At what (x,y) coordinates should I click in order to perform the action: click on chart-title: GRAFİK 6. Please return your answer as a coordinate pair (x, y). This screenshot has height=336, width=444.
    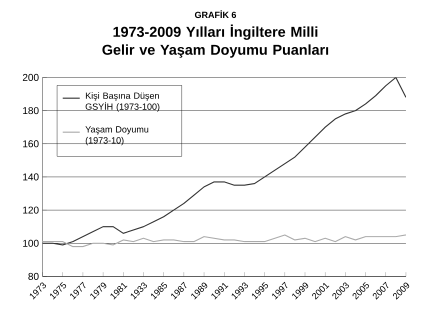
    Looking at the image, I should click on (215, 14).